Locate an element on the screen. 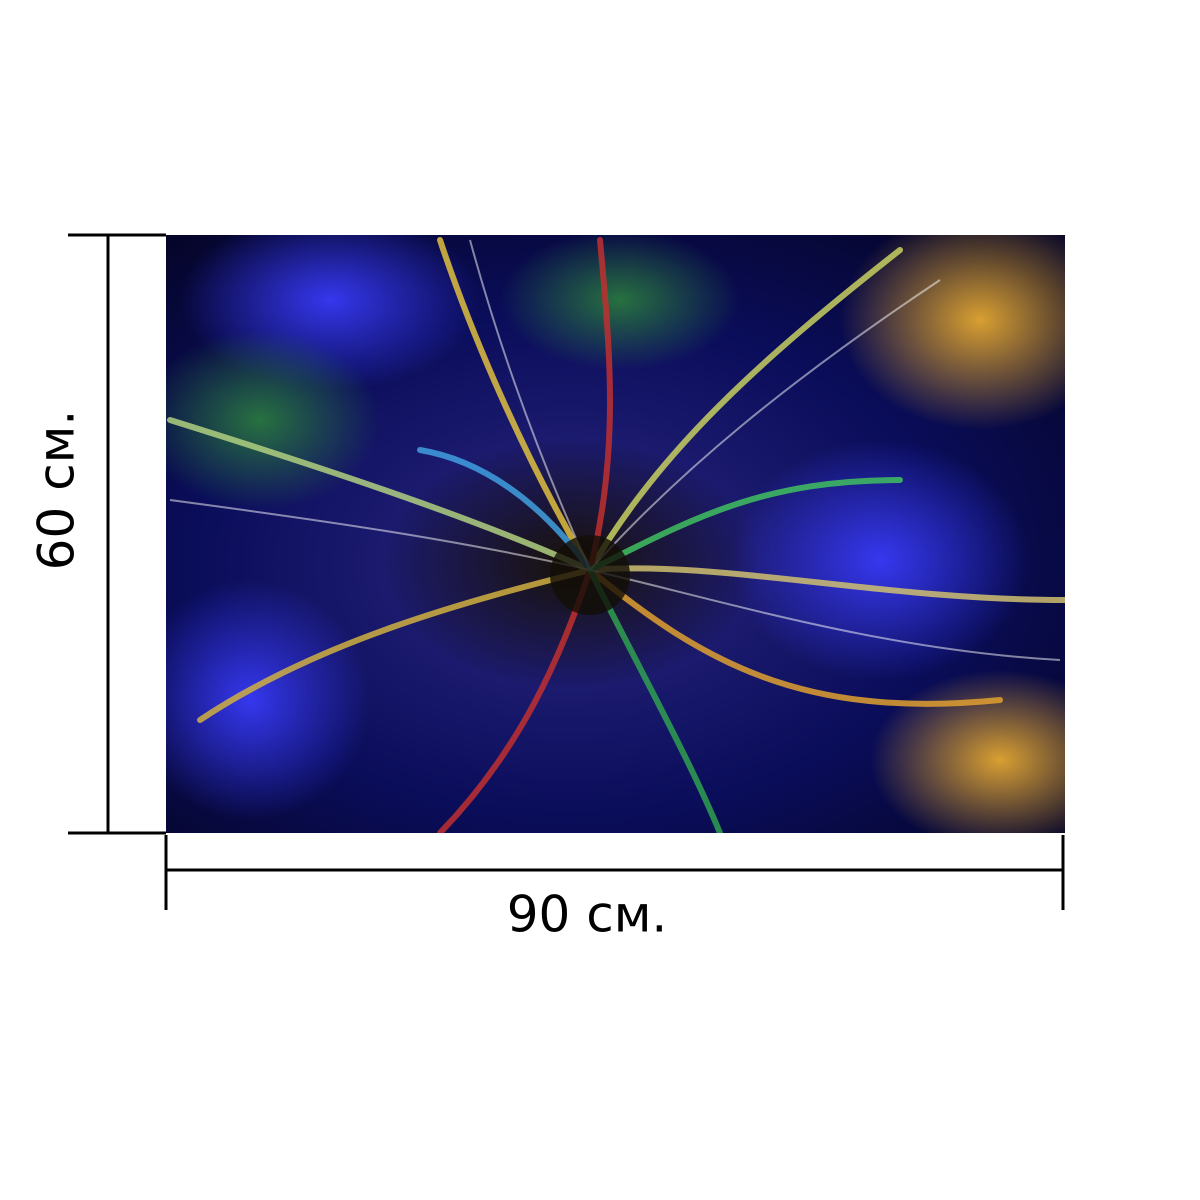 The height and width of the screenshot is (1200, 1200). width-label: 90 см. is located at coordinates (587, 915).